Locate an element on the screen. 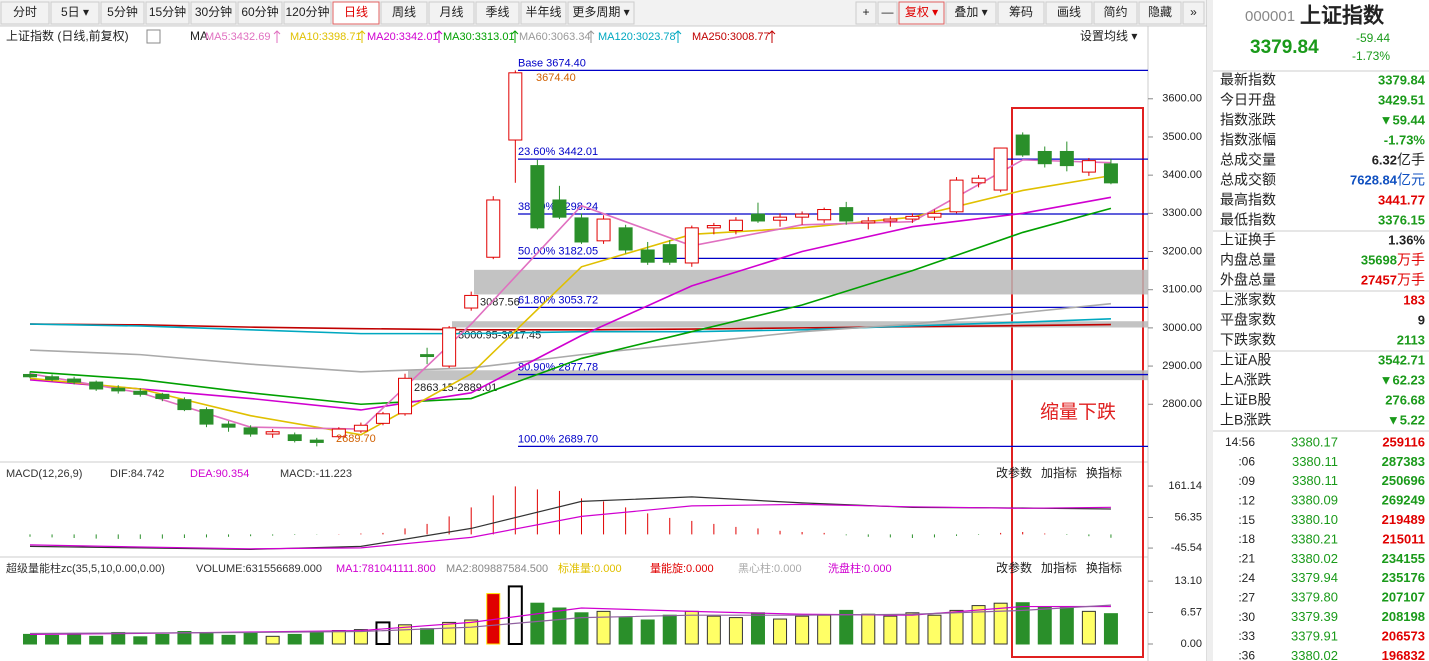  ma-legend: MA5:3432.69 is located at coordinates (237, 37).